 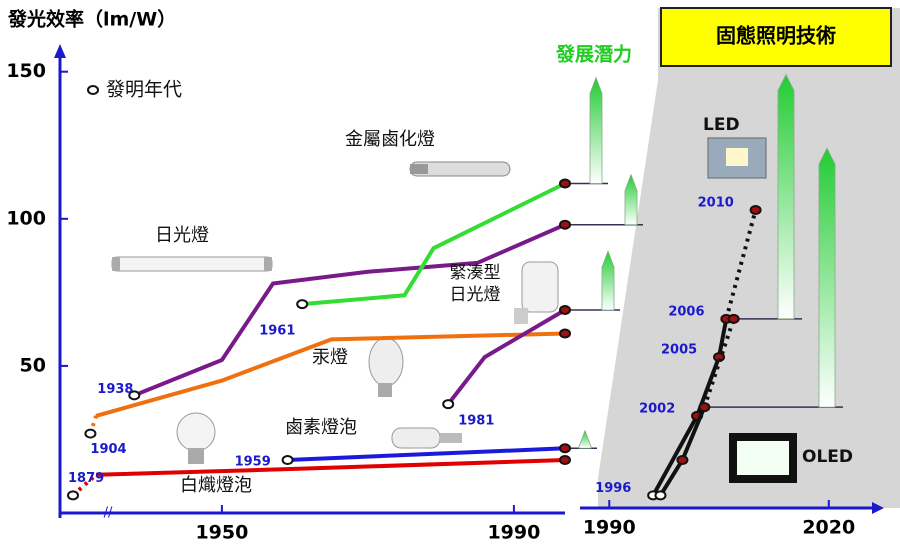 What do you see at coordinates (108, 513) in the screenshot?
I see `axis-break: //` at bounding box center [108, 513].